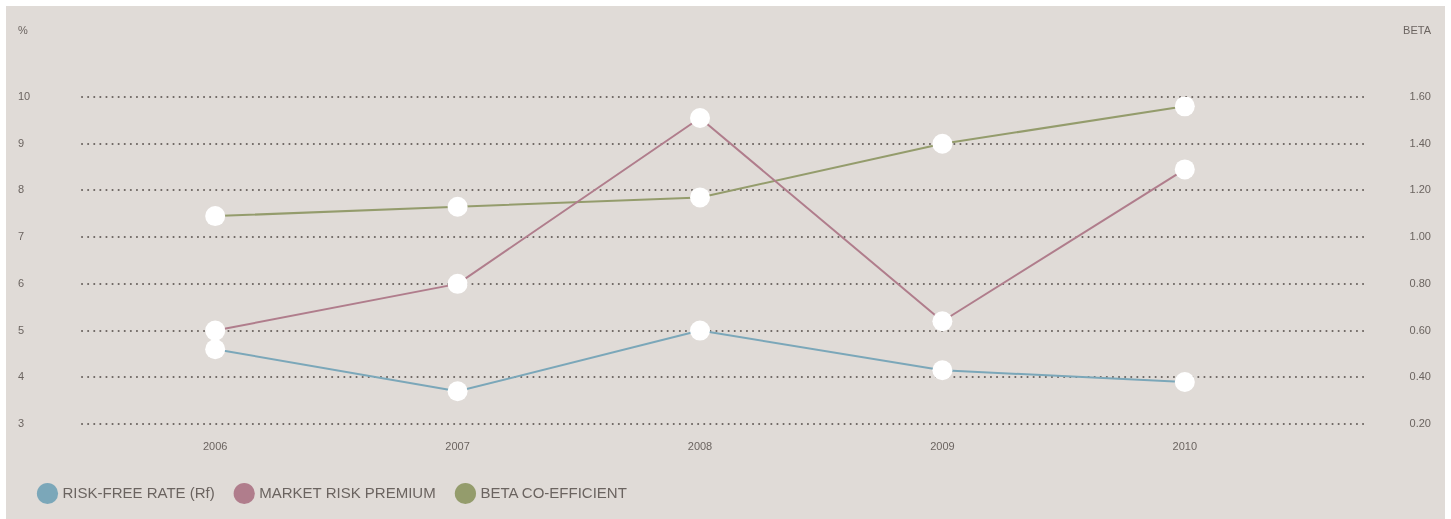 The height and width of the screenshot is (519, 1451). Describe the element at coordinates (21, 423) in the screenshot. I see `y-tick-label: 3` at that location.